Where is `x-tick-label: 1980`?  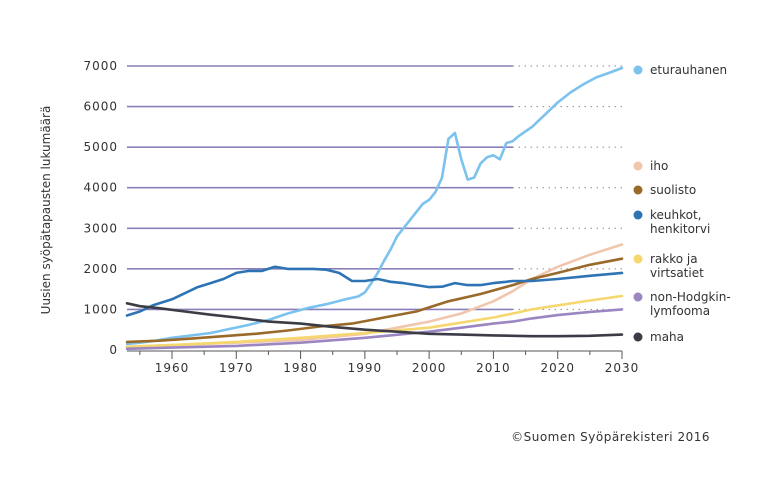 x-tick-label: 1980 is located at coordinates (300, 368).